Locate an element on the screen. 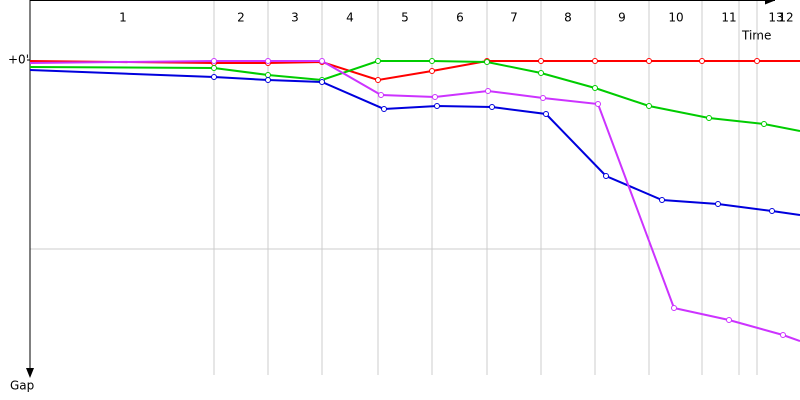  lap-label: 11 is located at coordinates (728, 18).